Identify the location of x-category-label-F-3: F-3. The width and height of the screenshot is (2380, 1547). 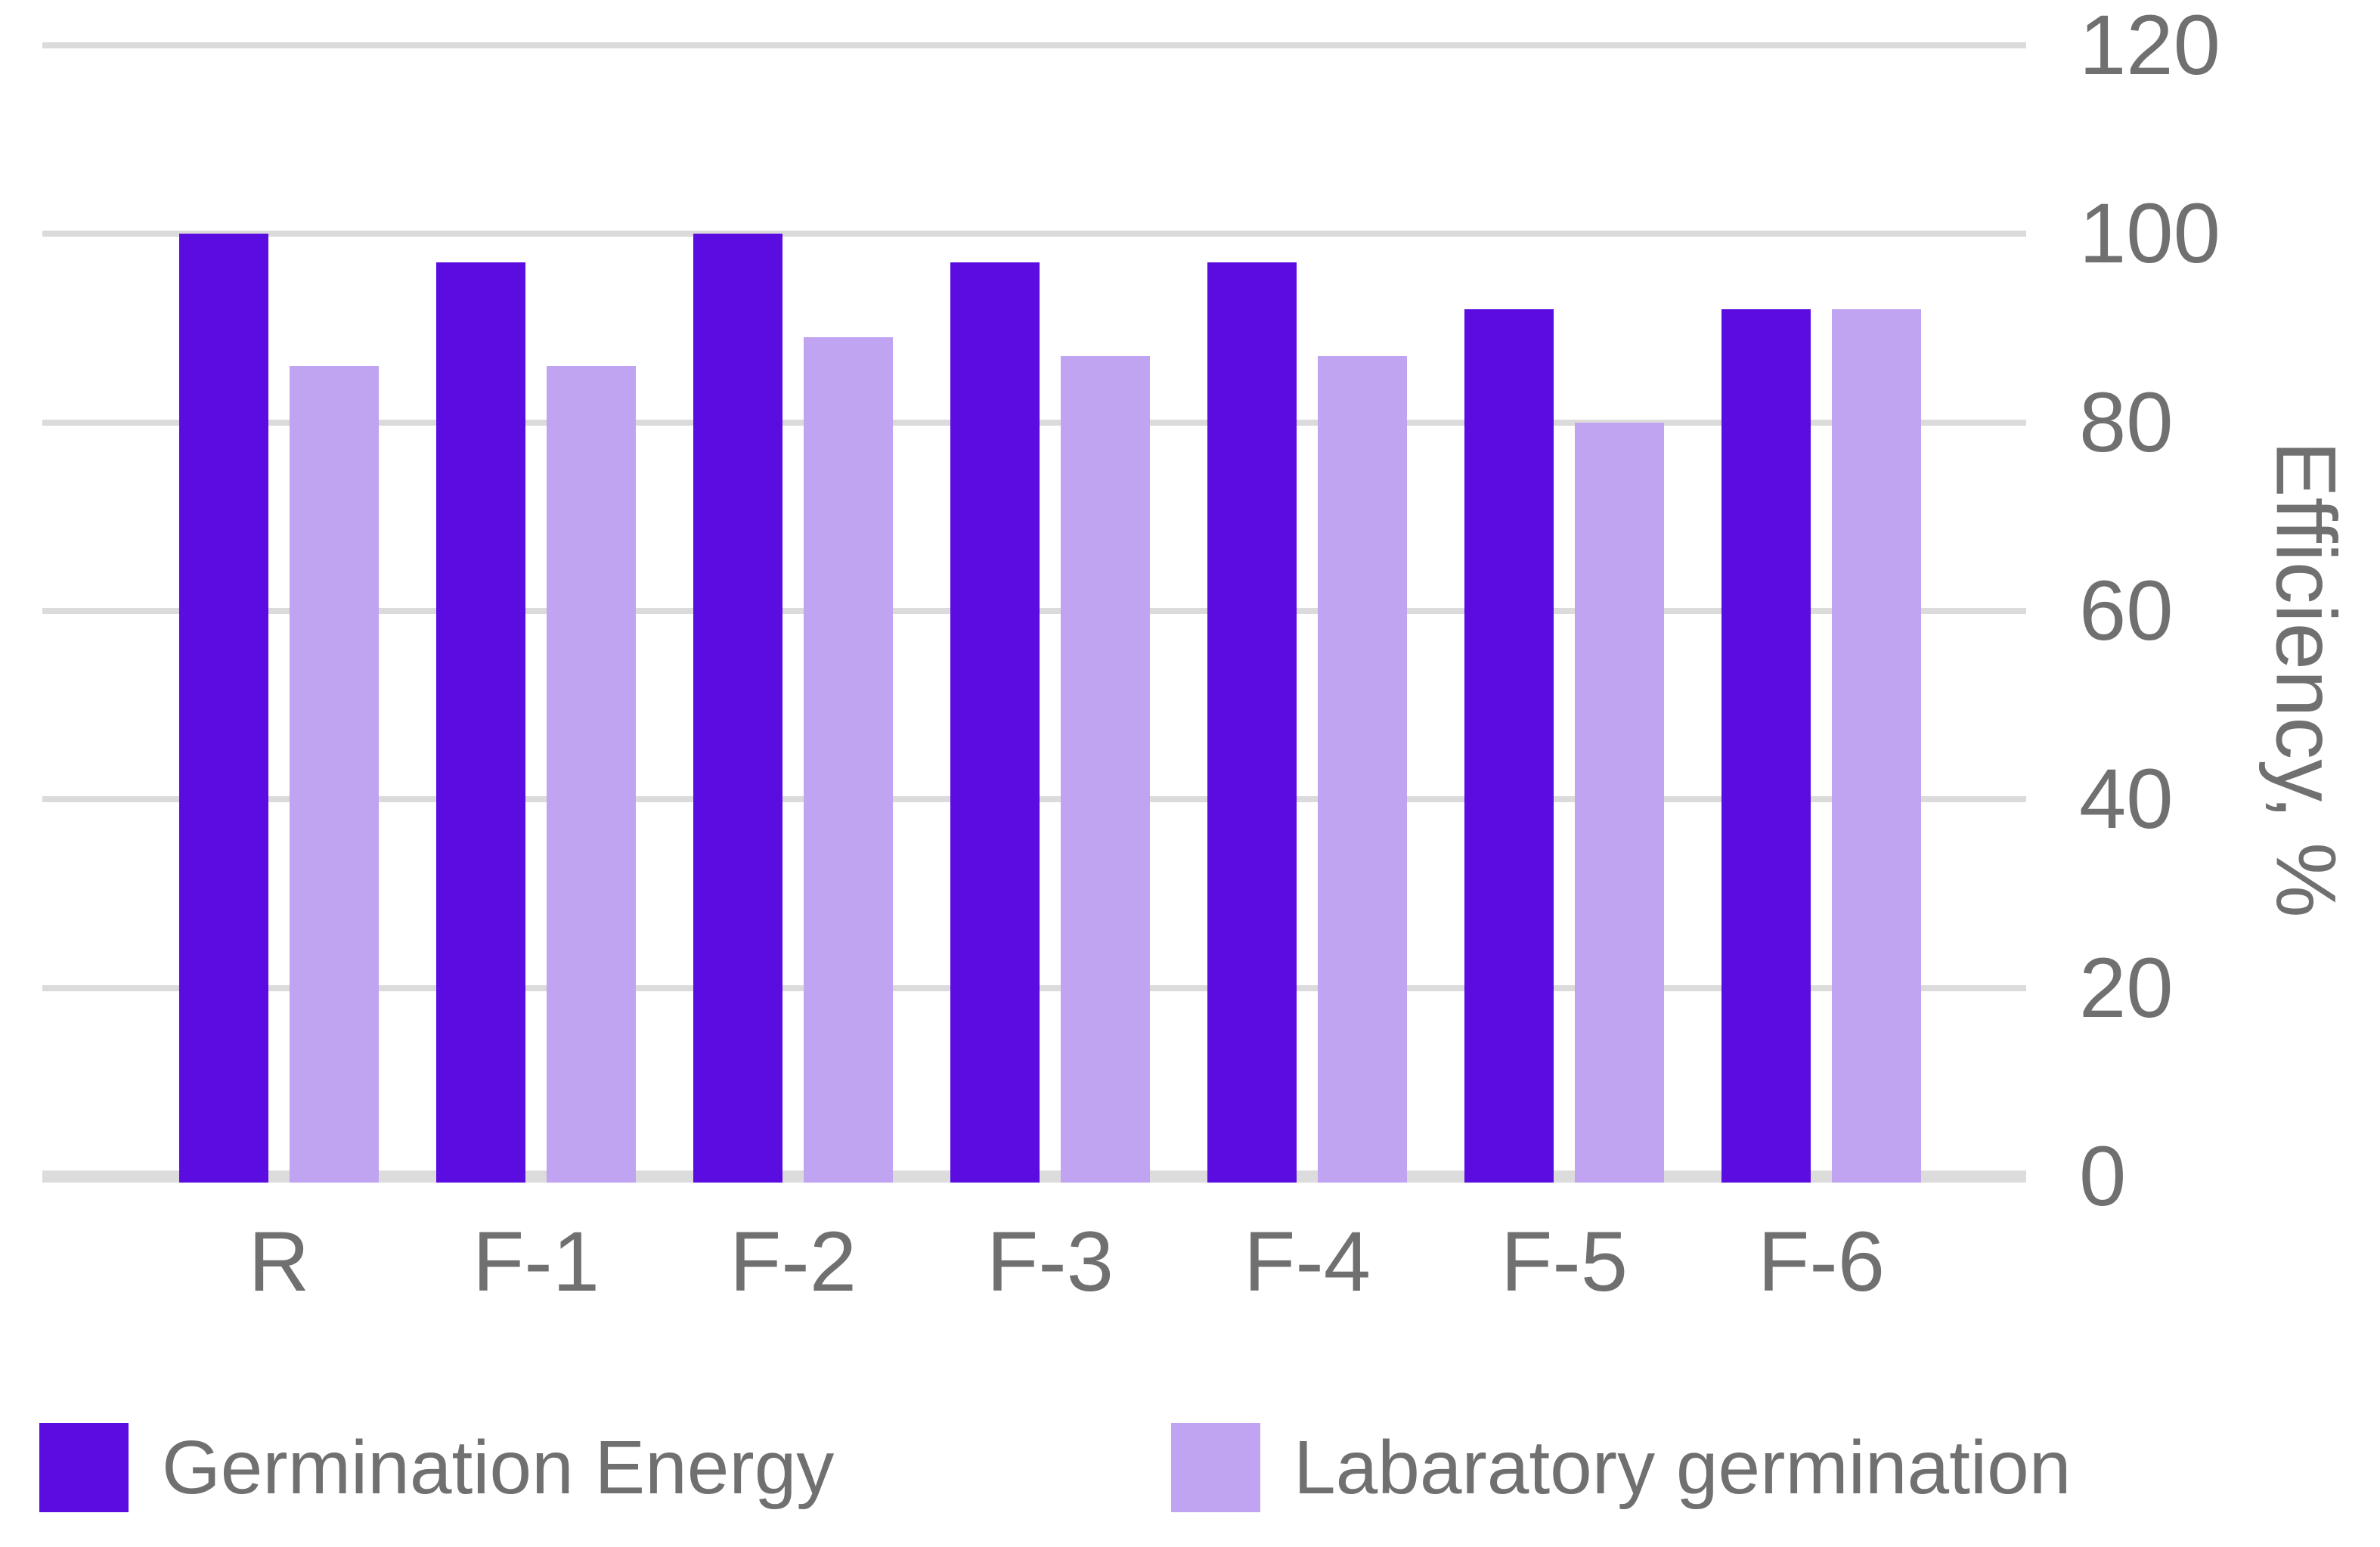
(1050, 1261).